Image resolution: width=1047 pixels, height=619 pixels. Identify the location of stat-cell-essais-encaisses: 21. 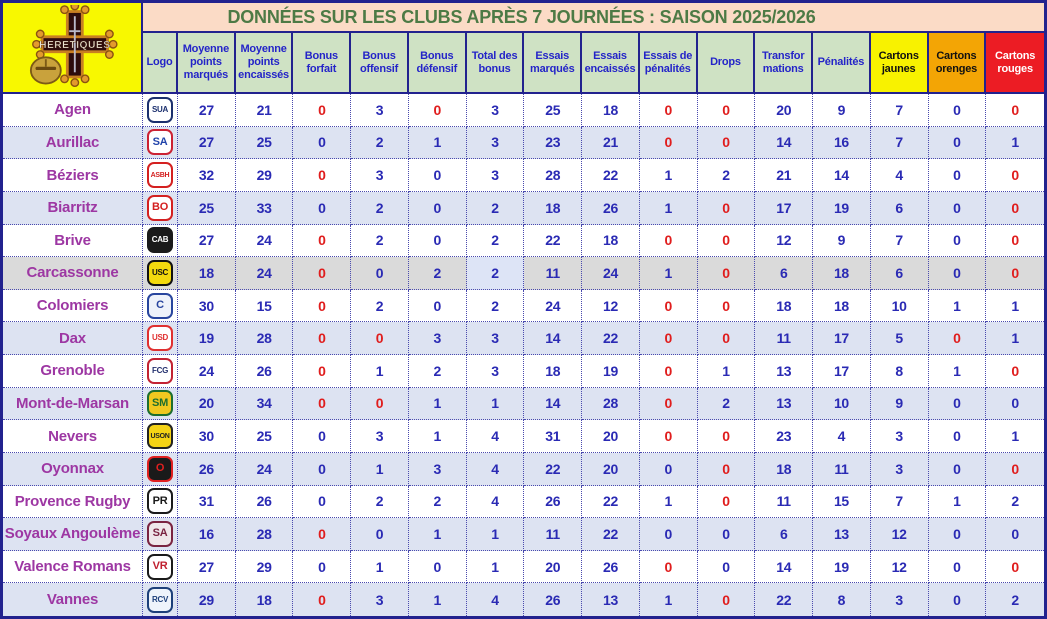
(611, 143).